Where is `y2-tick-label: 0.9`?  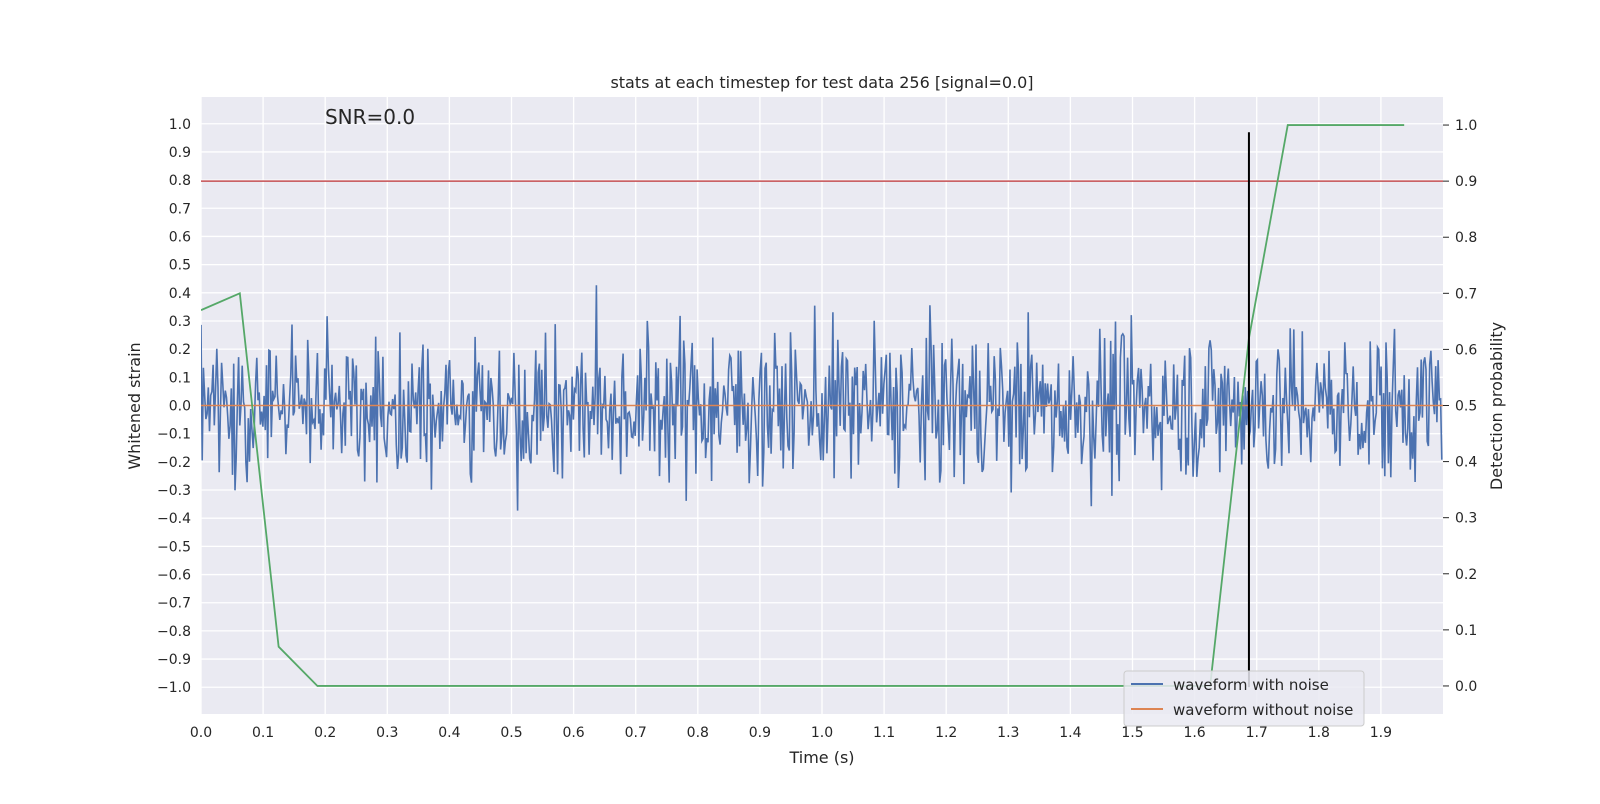 y2-tick-label: 0.9 is located at coordinates (1466, 182).